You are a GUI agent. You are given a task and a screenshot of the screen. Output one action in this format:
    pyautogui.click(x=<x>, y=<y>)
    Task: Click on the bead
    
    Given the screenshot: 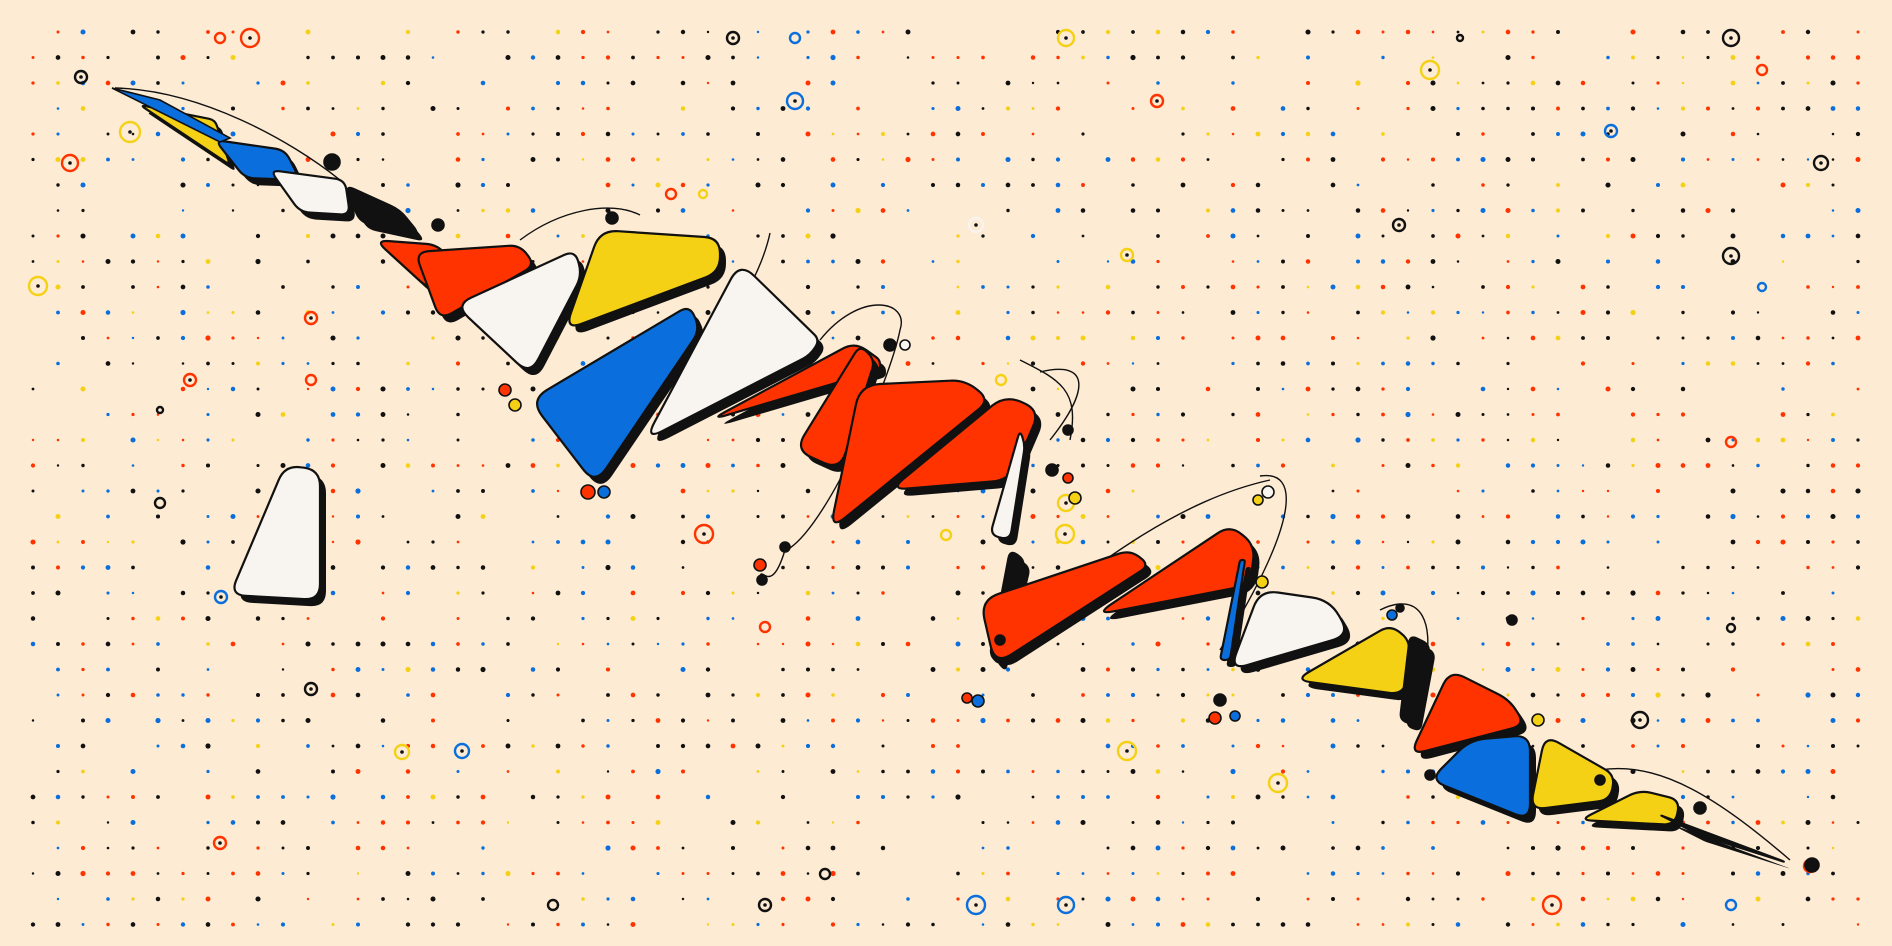 What is the action you would take?
    pyautogui.click(x=978, y=701)
    